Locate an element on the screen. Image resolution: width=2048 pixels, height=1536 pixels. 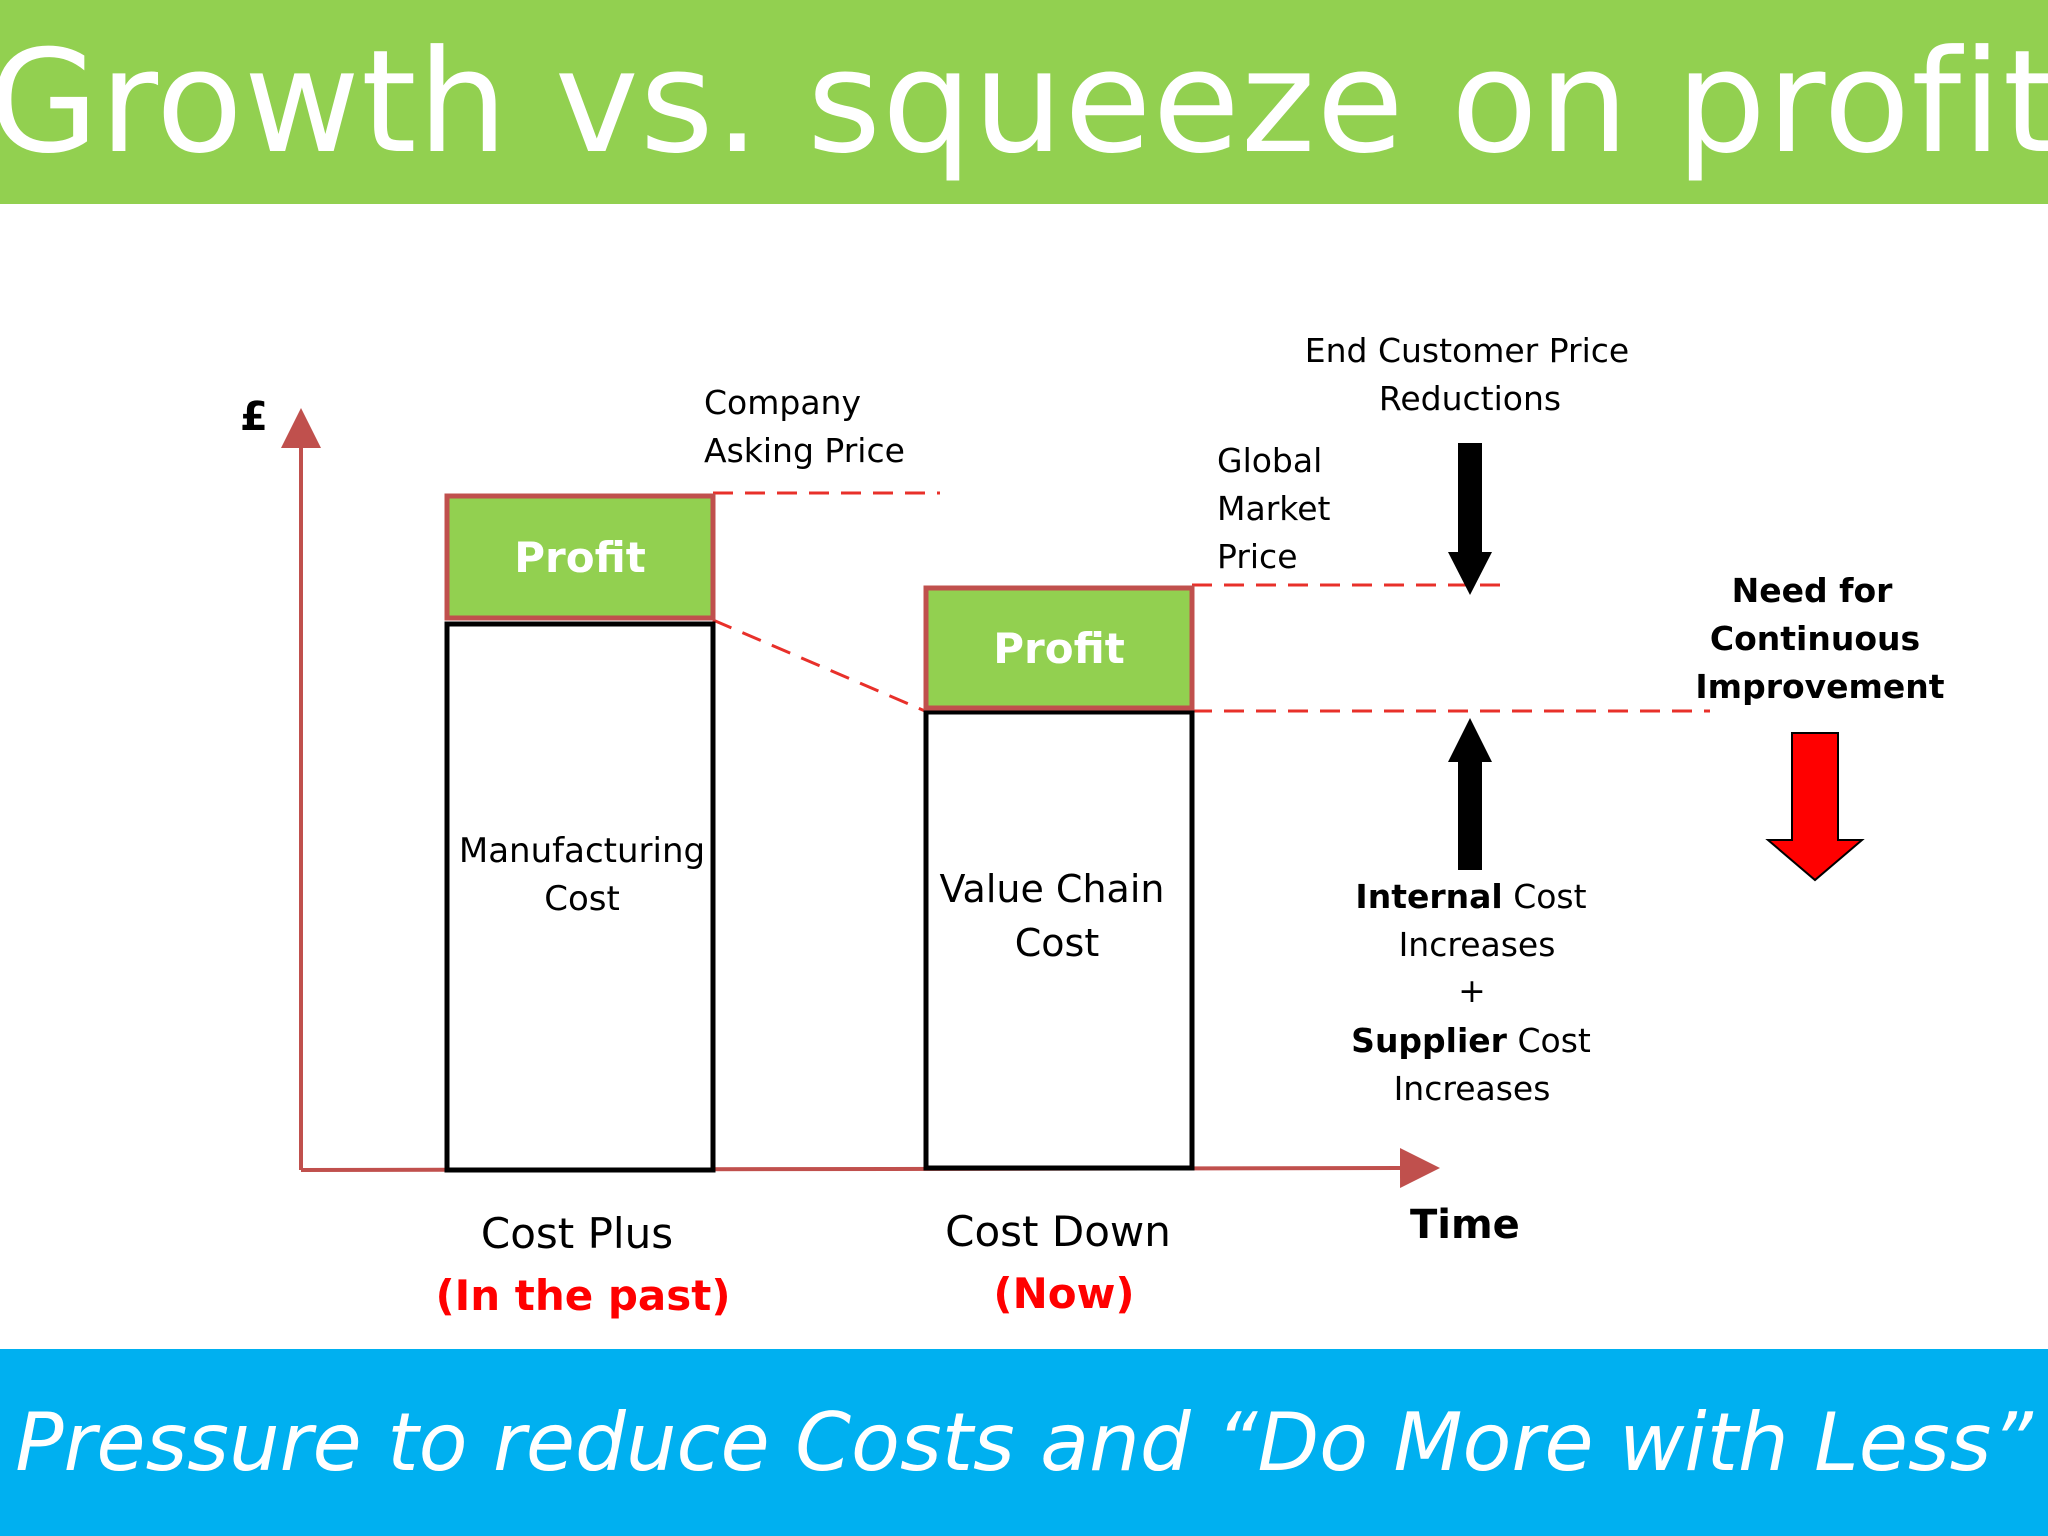
improvement-label-3: Improvement is located at coordinates (1819, 686).